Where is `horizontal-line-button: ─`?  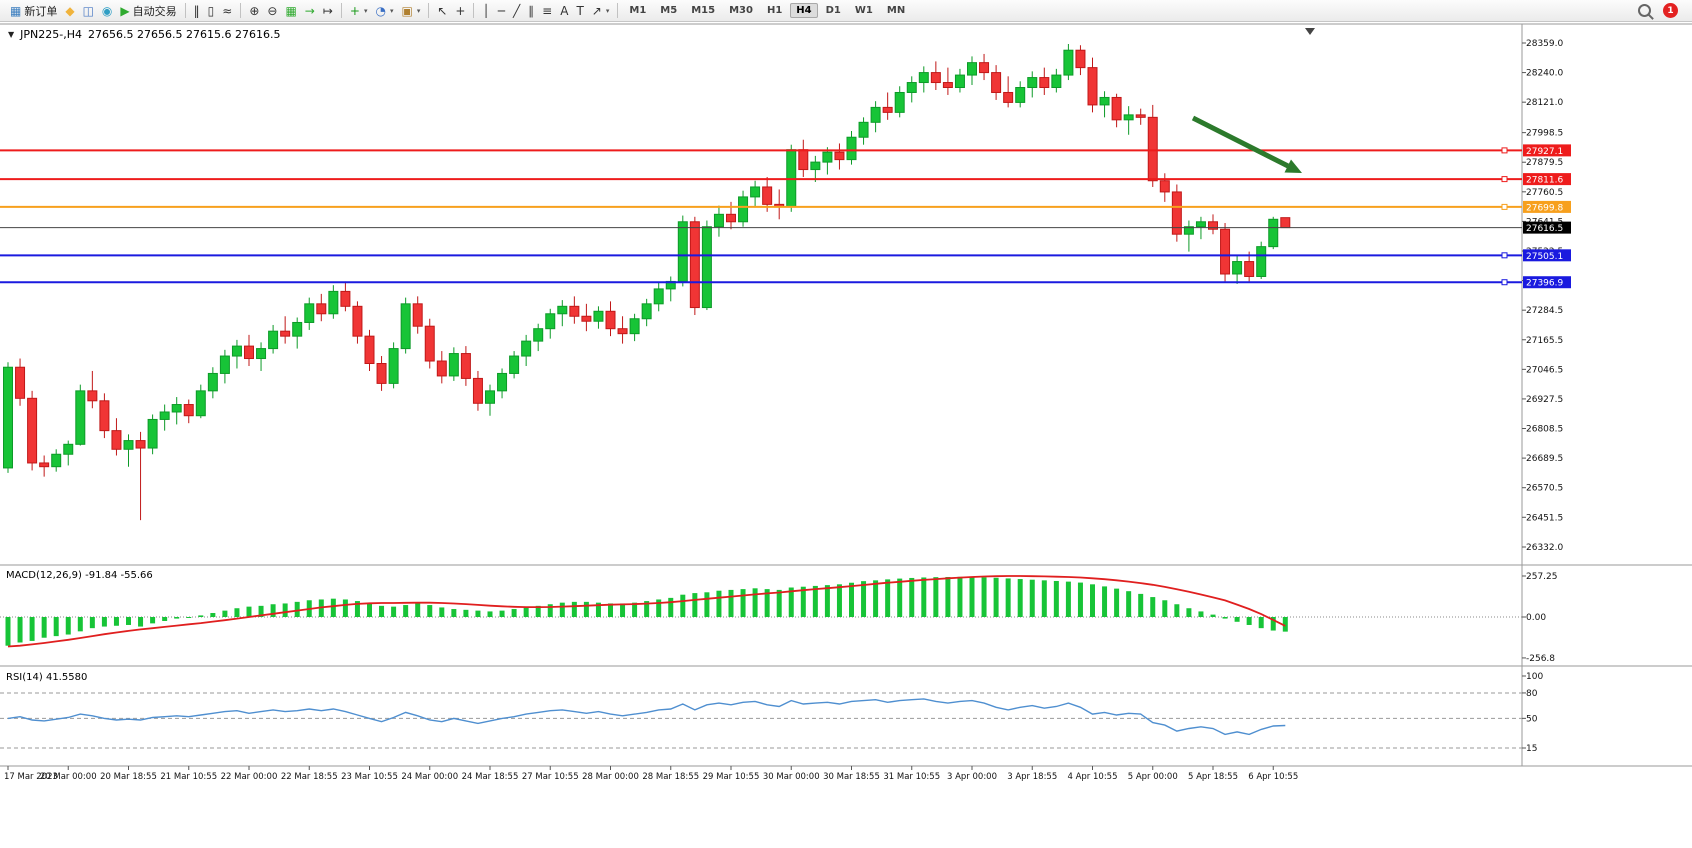
horizontal-line-button: ─ is located at coordinates (501, 11).